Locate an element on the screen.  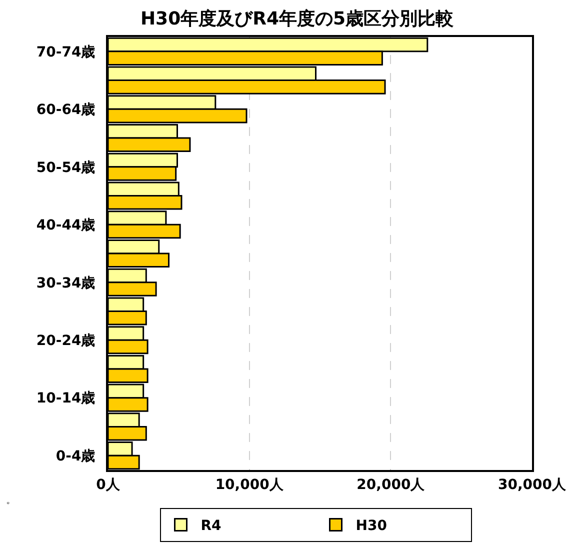
y-tick-label: 20-24歳 is located at coordinates (66, 341).